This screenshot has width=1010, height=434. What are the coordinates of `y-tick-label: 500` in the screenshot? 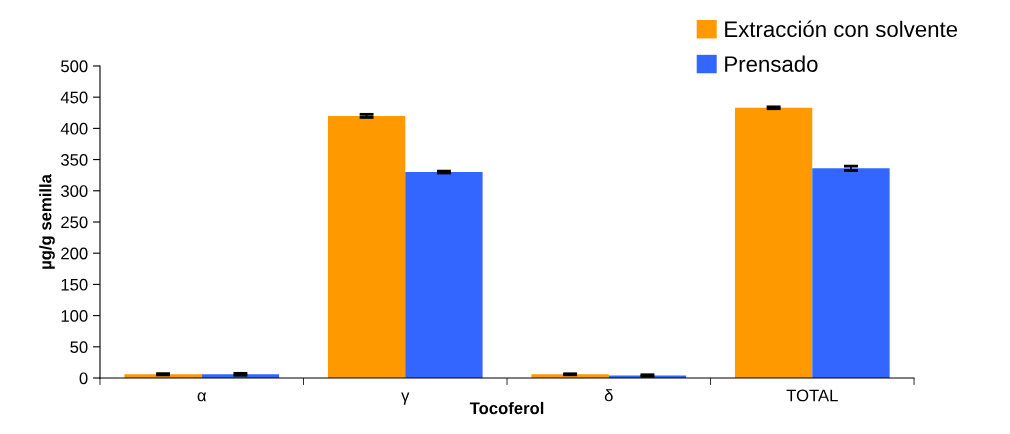 It's located at (74, 66).